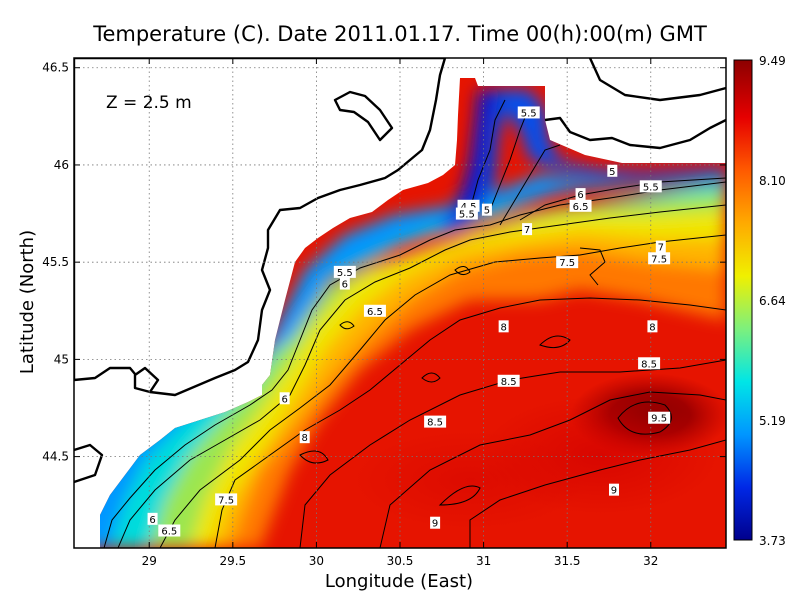 The image size is (800, 604). What do you see at coordinates (149, 561) in the screenshot?
I see `x-tick-label: 29` at bounding box center [149, 561].